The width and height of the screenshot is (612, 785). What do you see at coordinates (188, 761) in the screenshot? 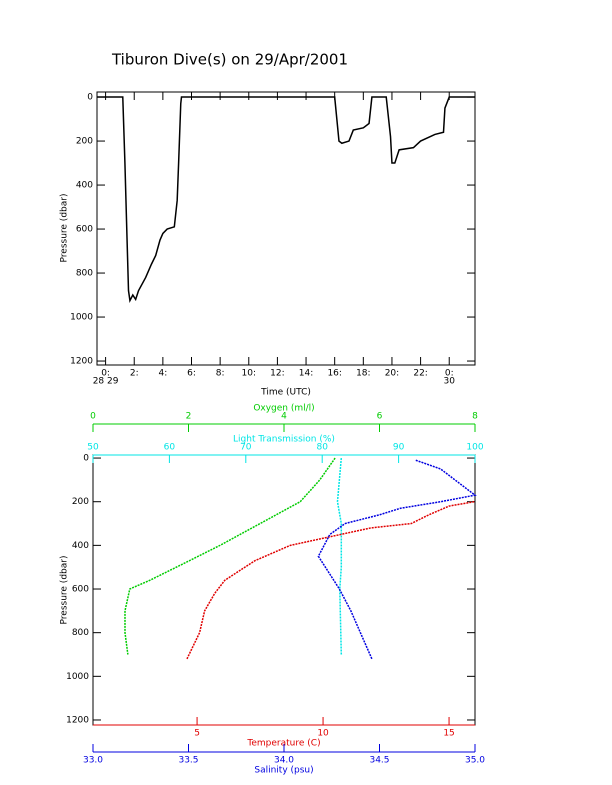
I see `x-tick-label: 33.5` at bounding box center [188, 761].